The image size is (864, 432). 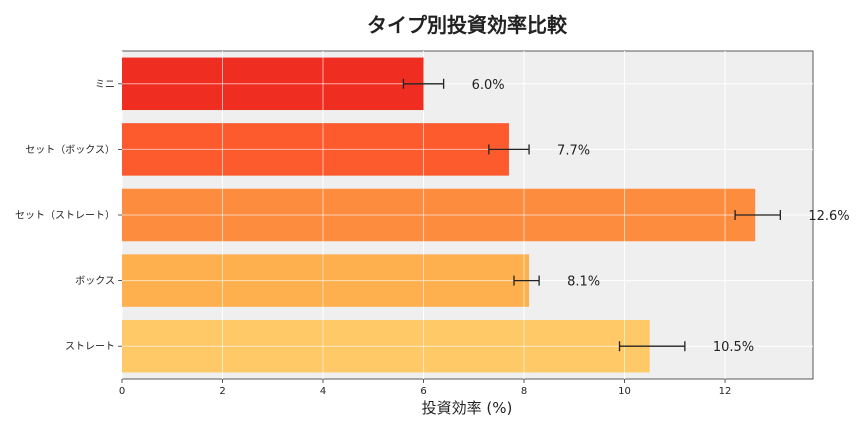 What do you see at coordinates (65, 216) in the screenshot?
I see `y-tick-label: セット（ストレート）` at bounding box center [65, 216].